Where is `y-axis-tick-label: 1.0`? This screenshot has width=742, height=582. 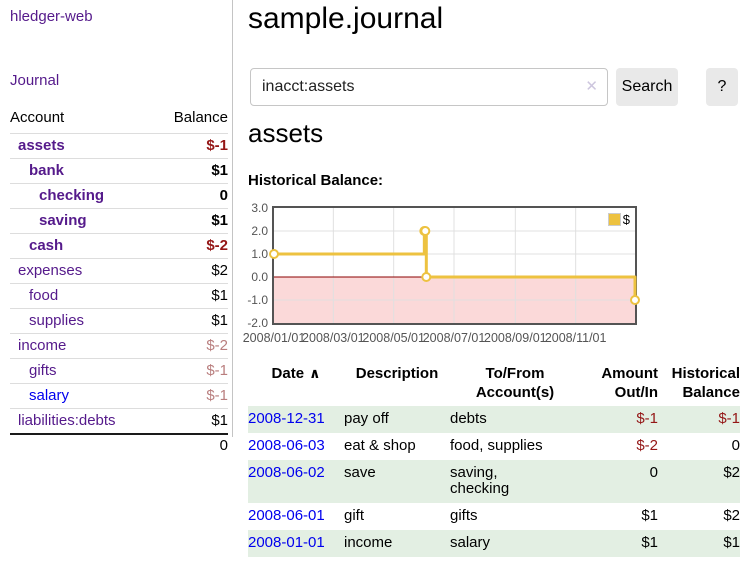
y-axis-tick-label: 1.0 is located at coordinates (259, 254).